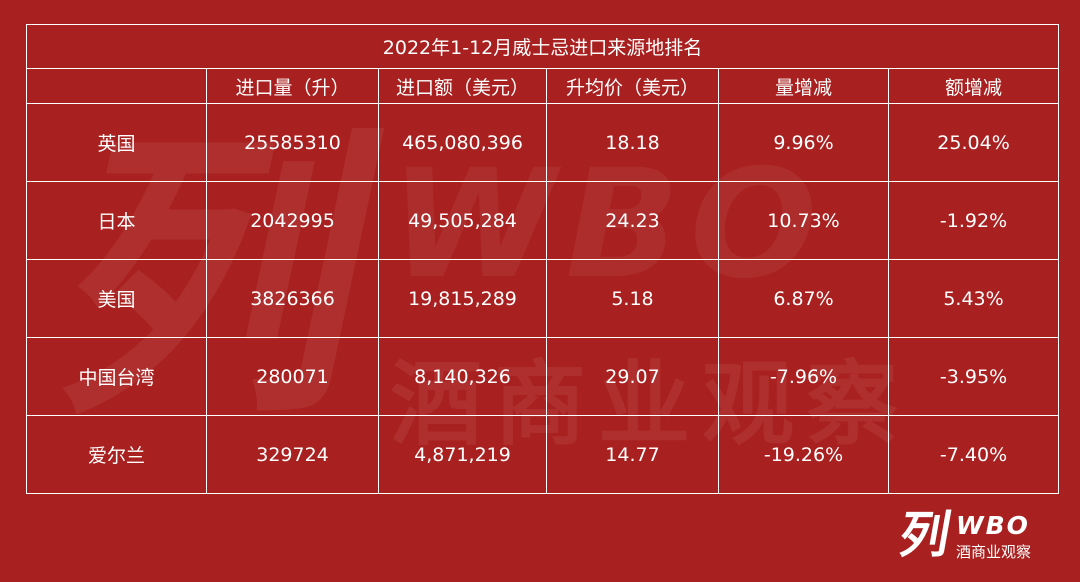  Describe the element at coordinates (292, 454) in the screenshot. I see `table-cell: 329724` at that location.